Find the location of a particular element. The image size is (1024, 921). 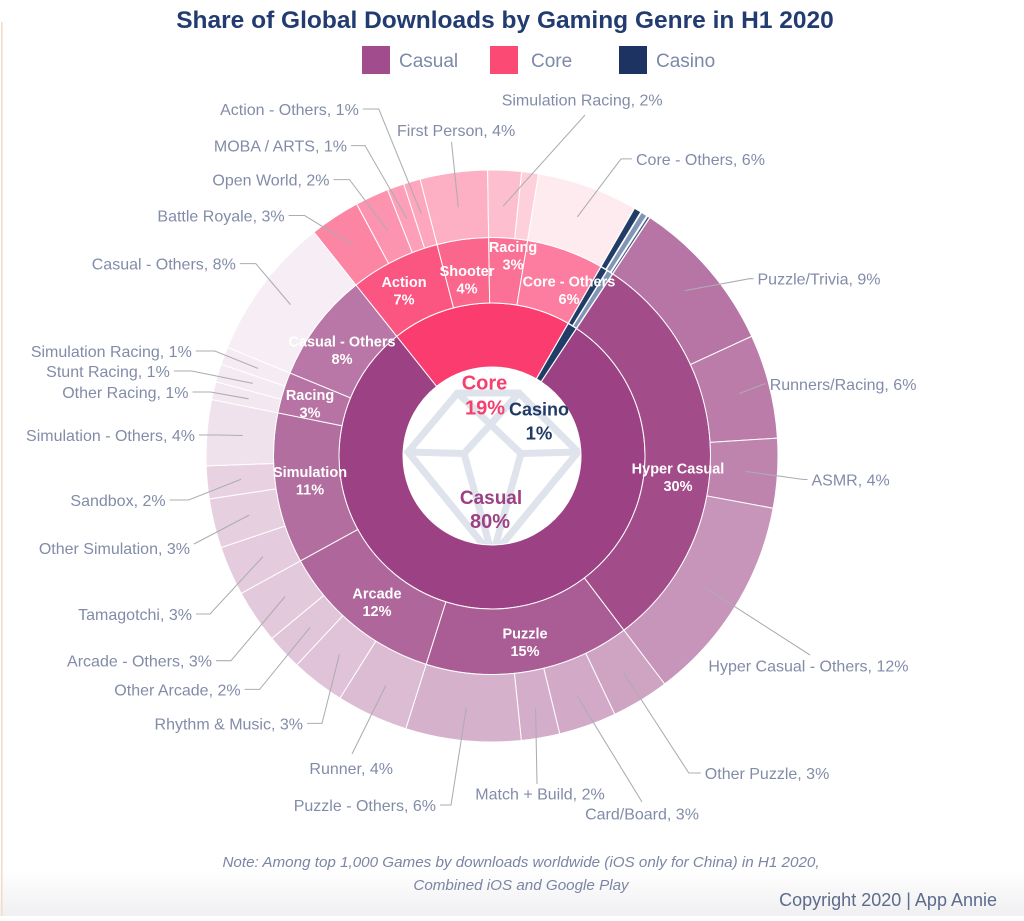

svg-text: Sandbox, 2% is located at coordinates (117, 501).